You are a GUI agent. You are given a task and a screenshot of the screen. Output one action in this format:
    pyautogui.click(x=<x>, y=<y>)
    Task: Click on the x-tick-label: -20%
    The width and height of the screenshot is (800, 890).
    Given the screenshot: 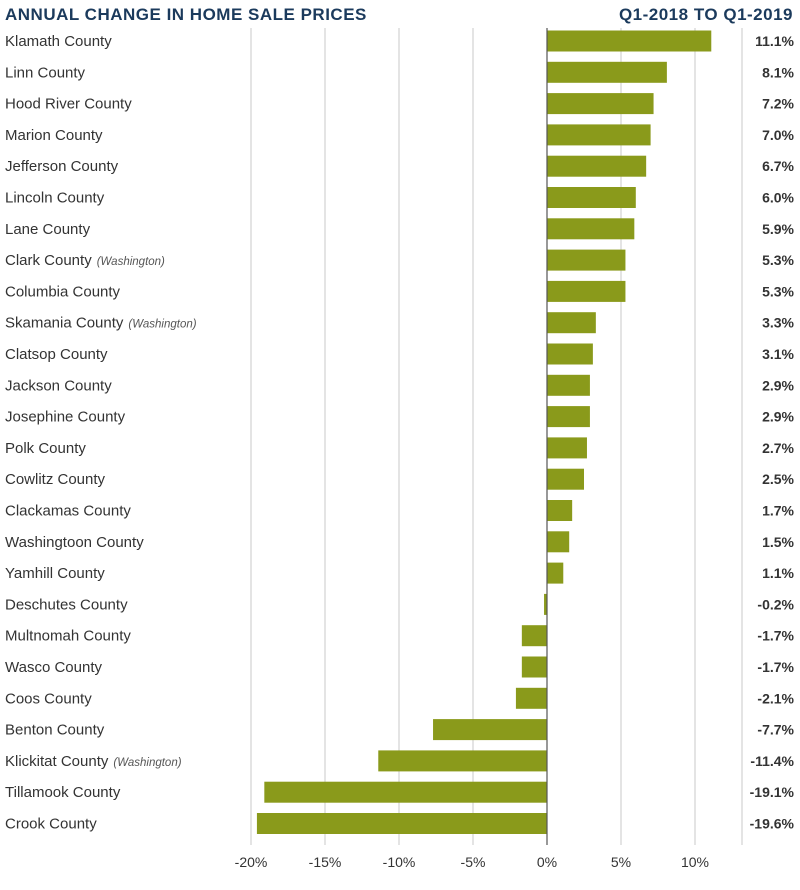 What is the action you would take?
    pyautogui.click(x=251, y=862)
    